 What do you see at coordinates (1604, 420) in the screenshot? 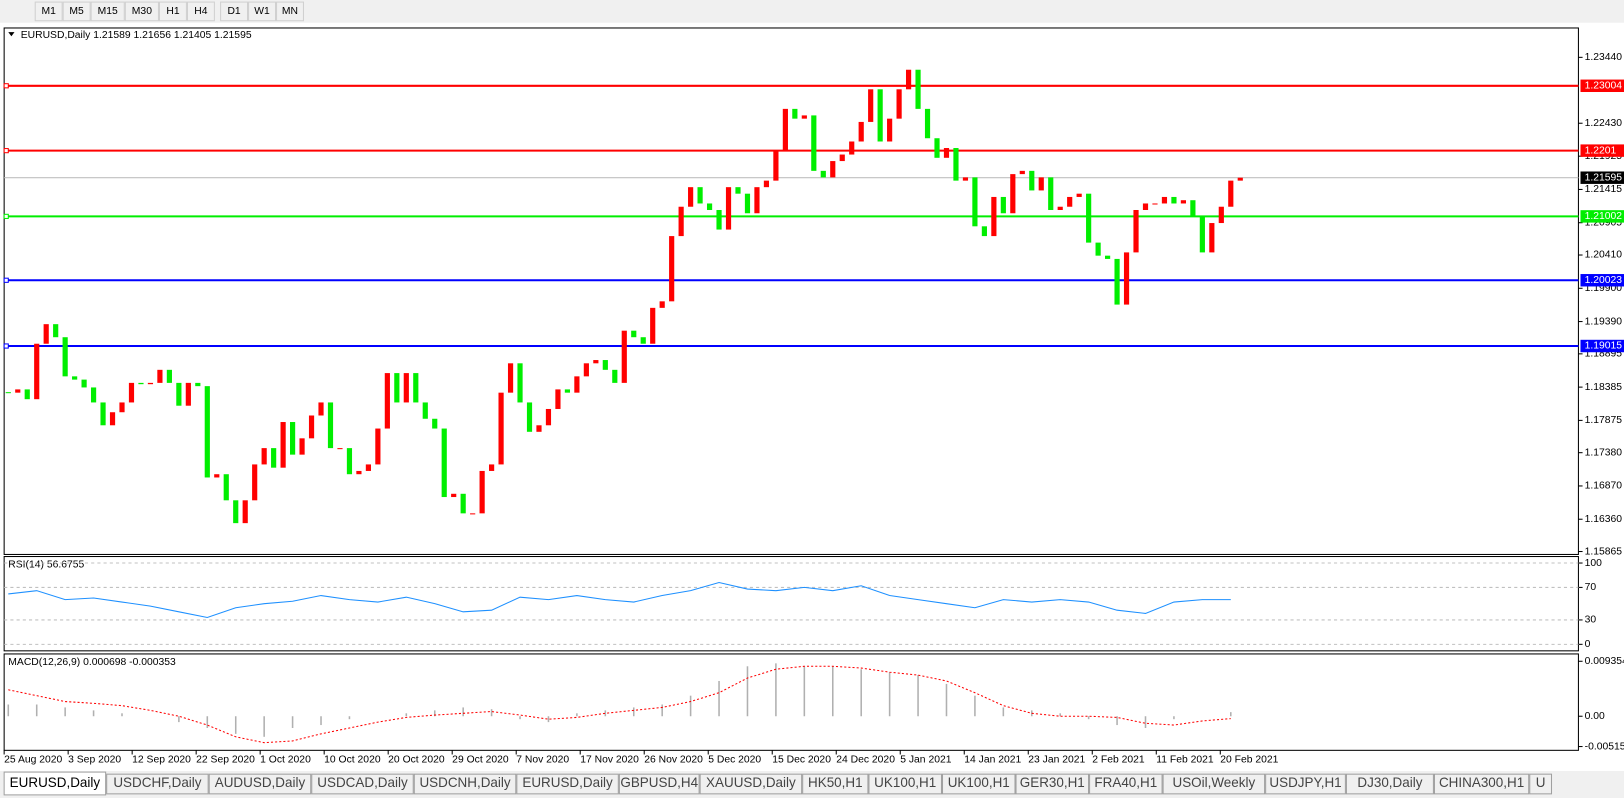
I see `y-tick-label: 1.17875` at bounding box center [1604, 420].